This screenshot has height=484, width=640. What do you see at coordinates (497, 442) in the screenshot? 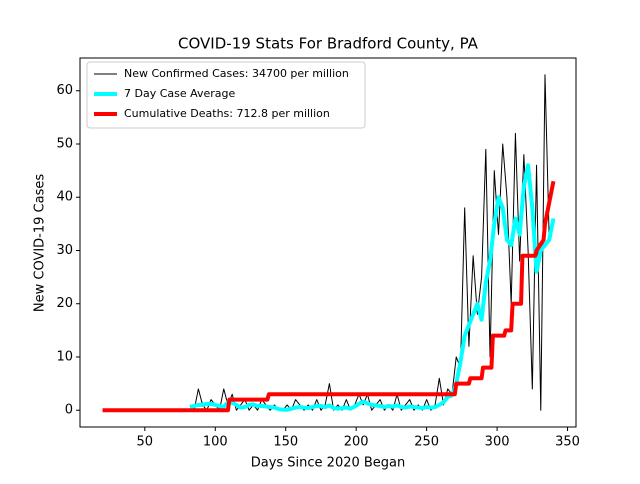
I see `x-tick-label: 300` at bounding box center [497, 442].